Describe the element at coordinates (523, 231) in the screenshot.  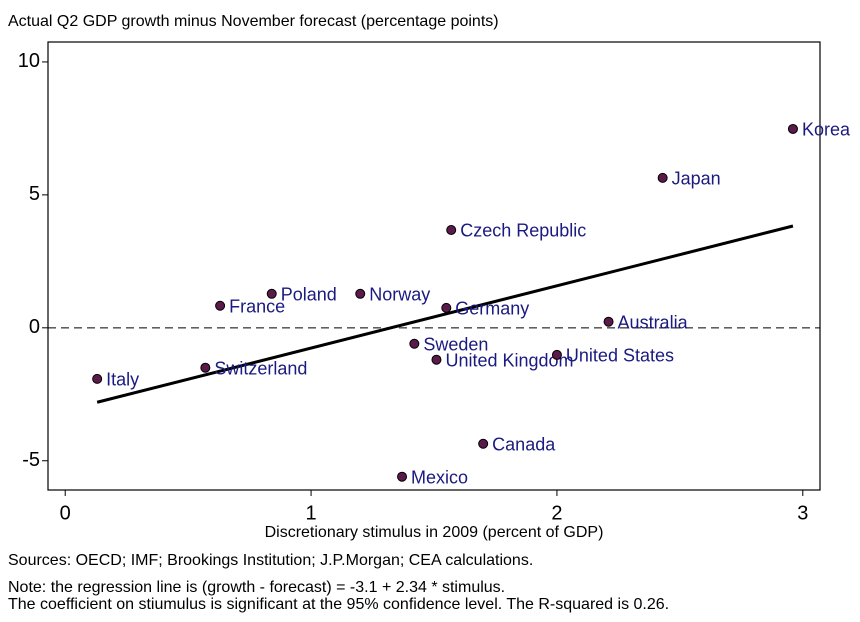
I see `point-label: Czech Republic` at that location.